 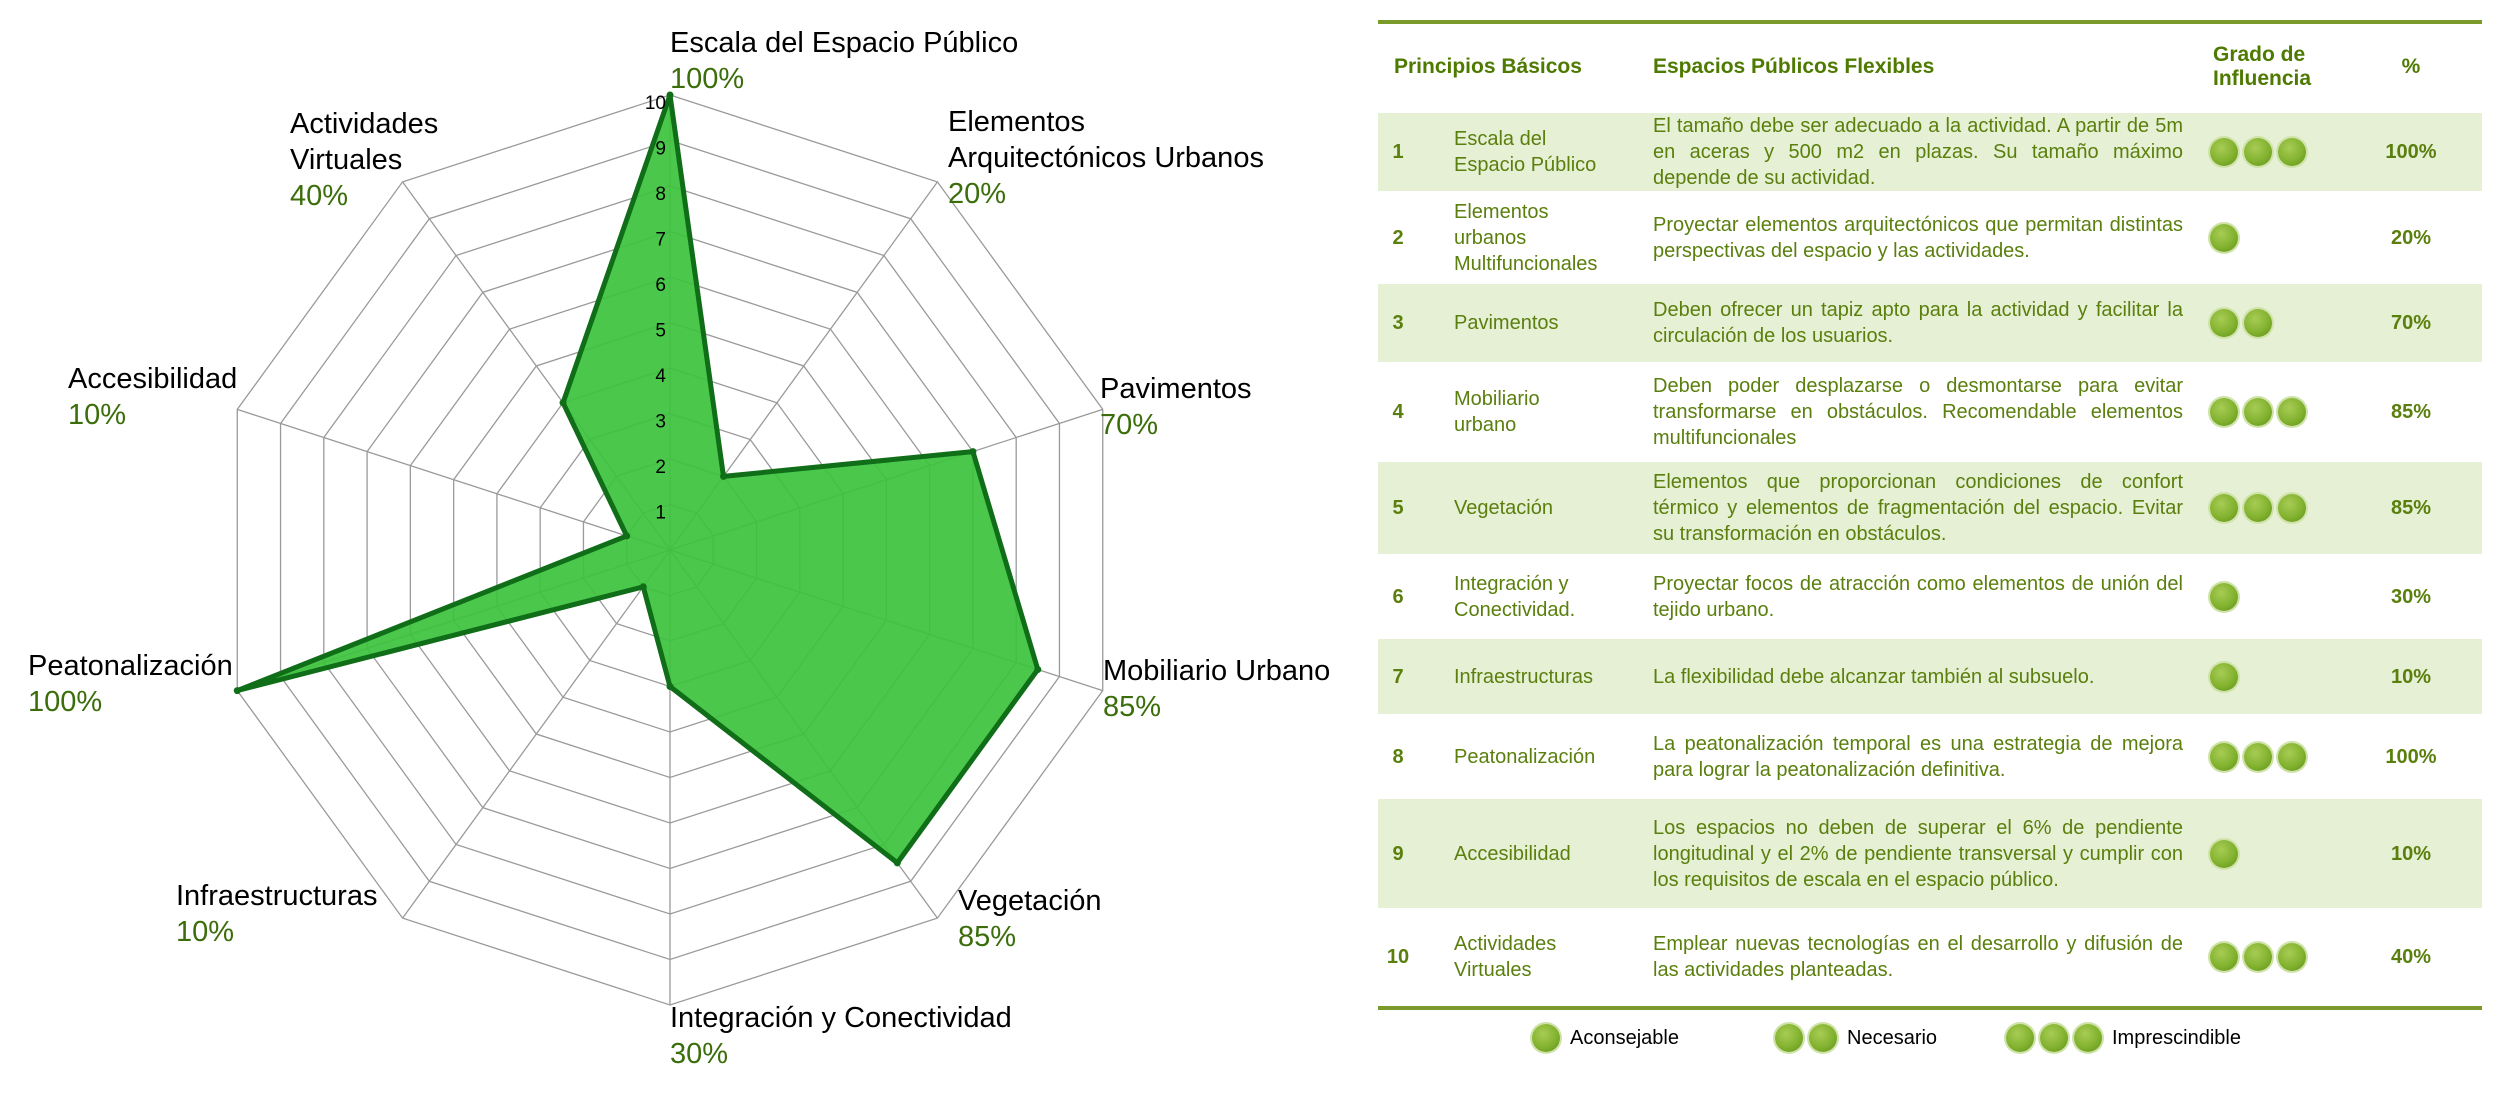 What do you see at coordinates (660, 194) in the screenshot?
I see `tick-label-8: 8` at bounding box center [660, 194].